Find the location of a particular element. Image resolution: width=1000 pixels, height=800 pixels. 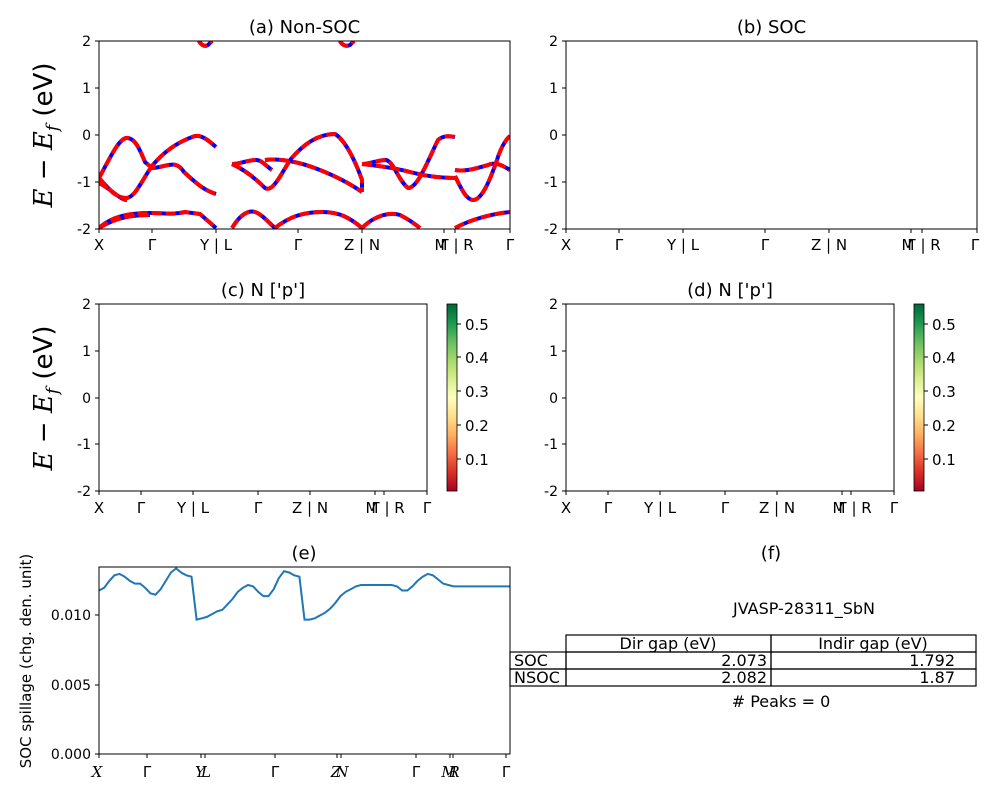

panel-b-title: (b) SOC is located at coordinates (771, 27).